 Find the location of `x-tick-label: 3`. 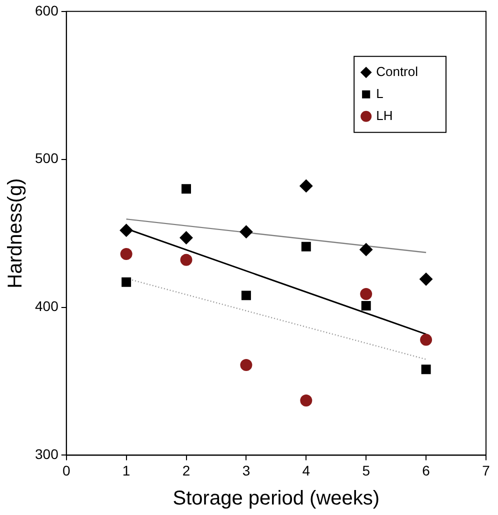

x-tick-label: 3 is located at coordinates (246, 470).